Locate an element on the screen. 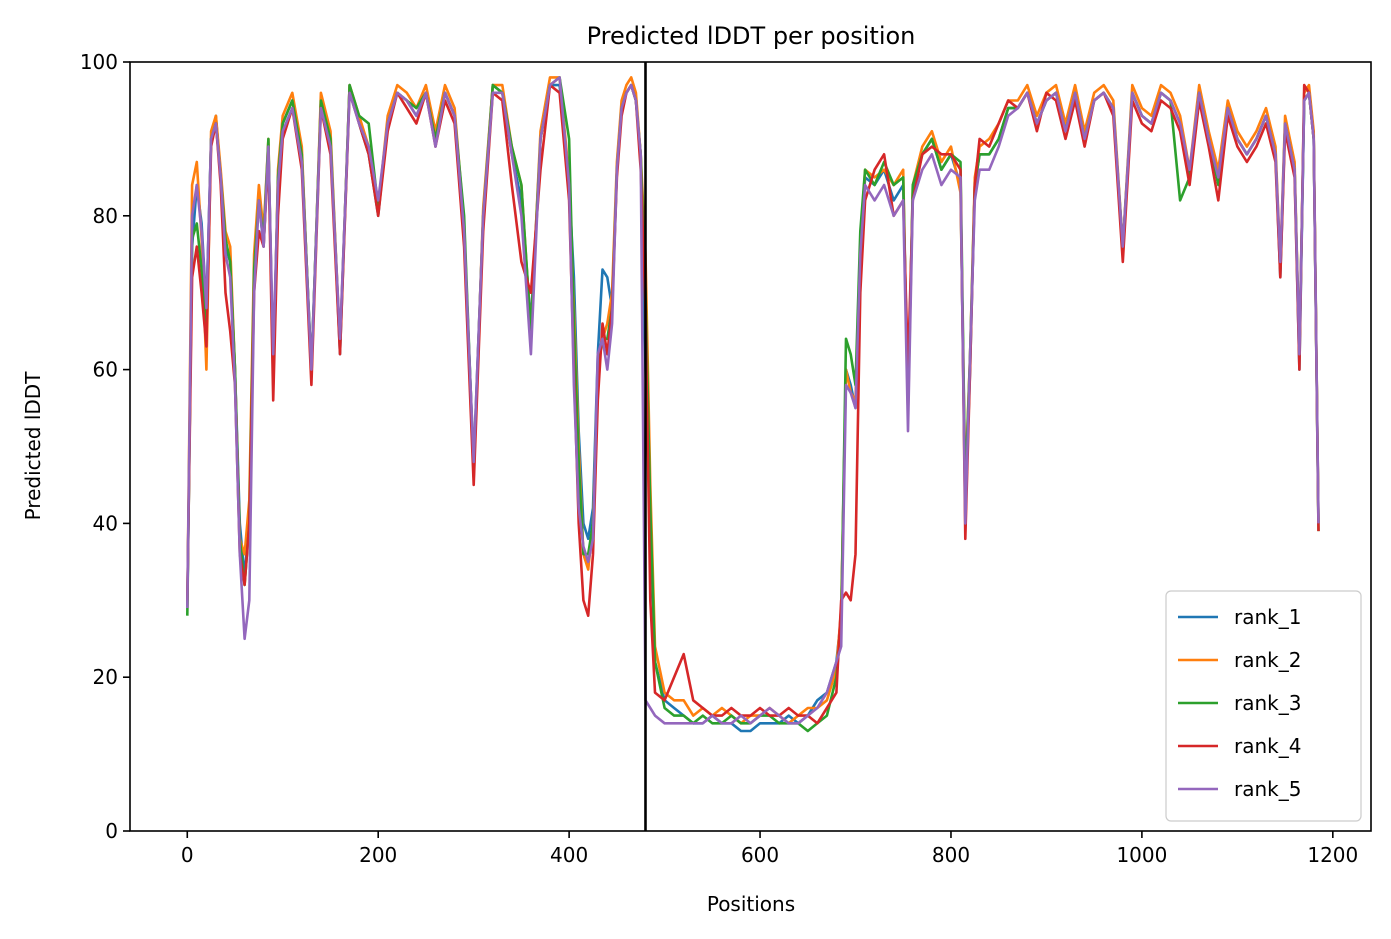  x-tick-label: 200 is located at coordinates (378, 855).